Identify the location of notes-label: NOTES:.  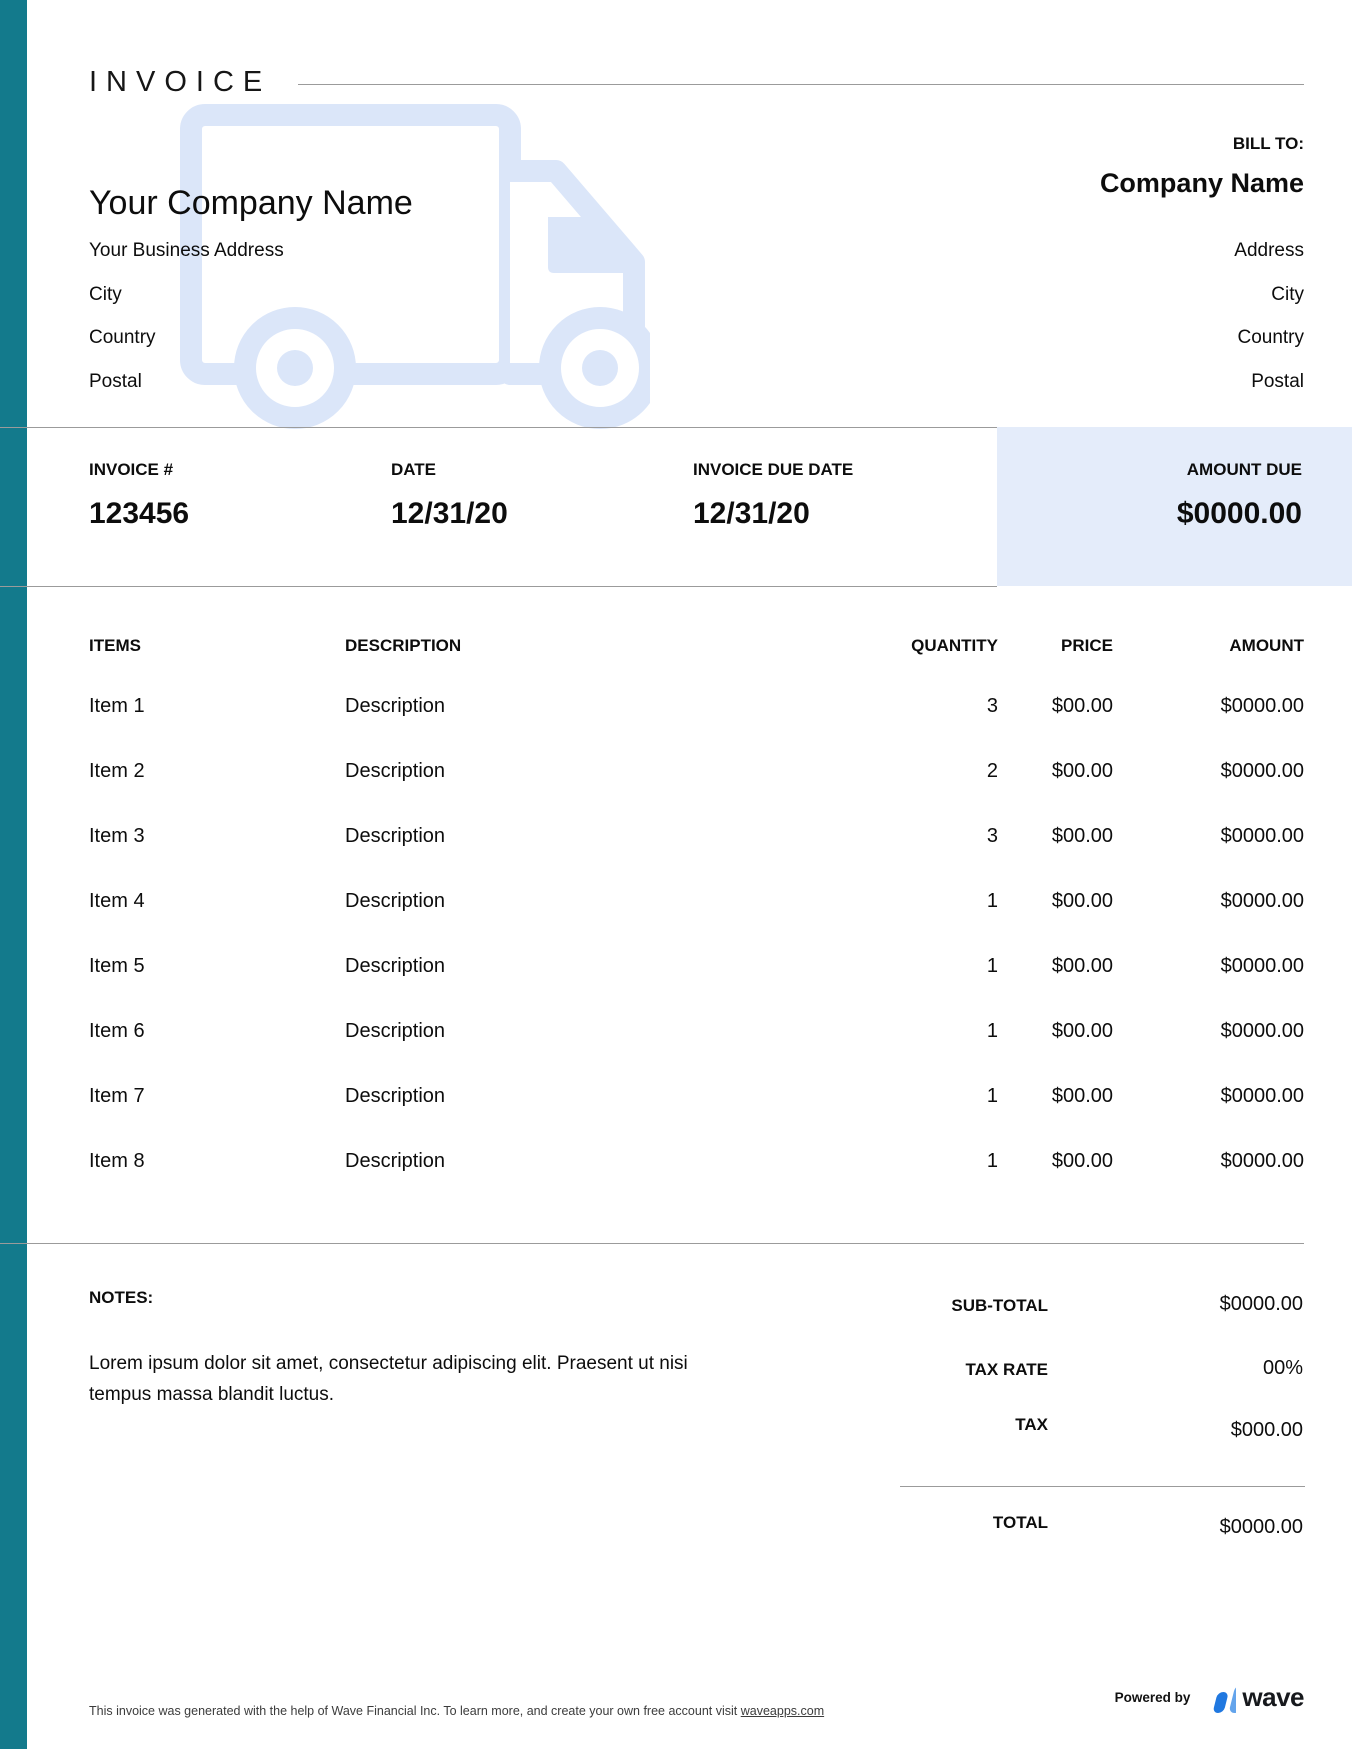
(121, 1297).